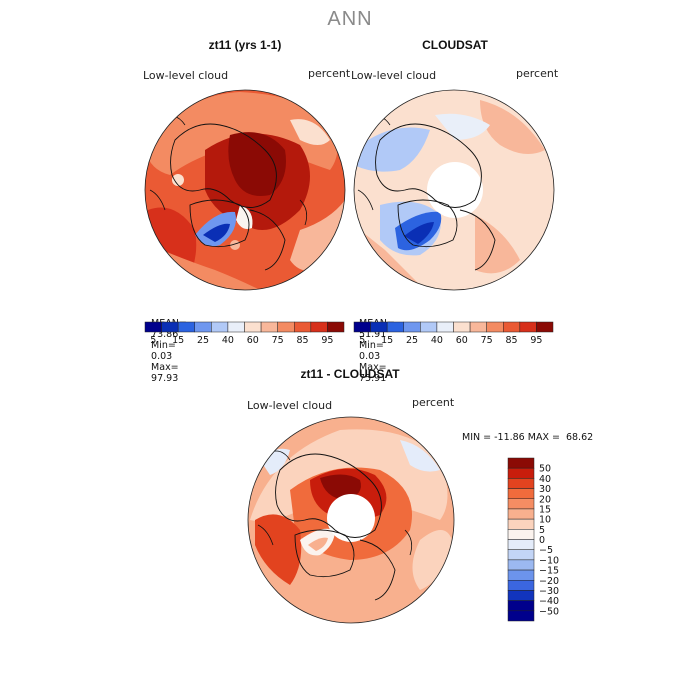 This screenshot has height=700, width=700. What do you see at coordinates (545, 520) in the screenshot?
I see `colorbar-tick-label: 10` at bounding box center [545, 520].